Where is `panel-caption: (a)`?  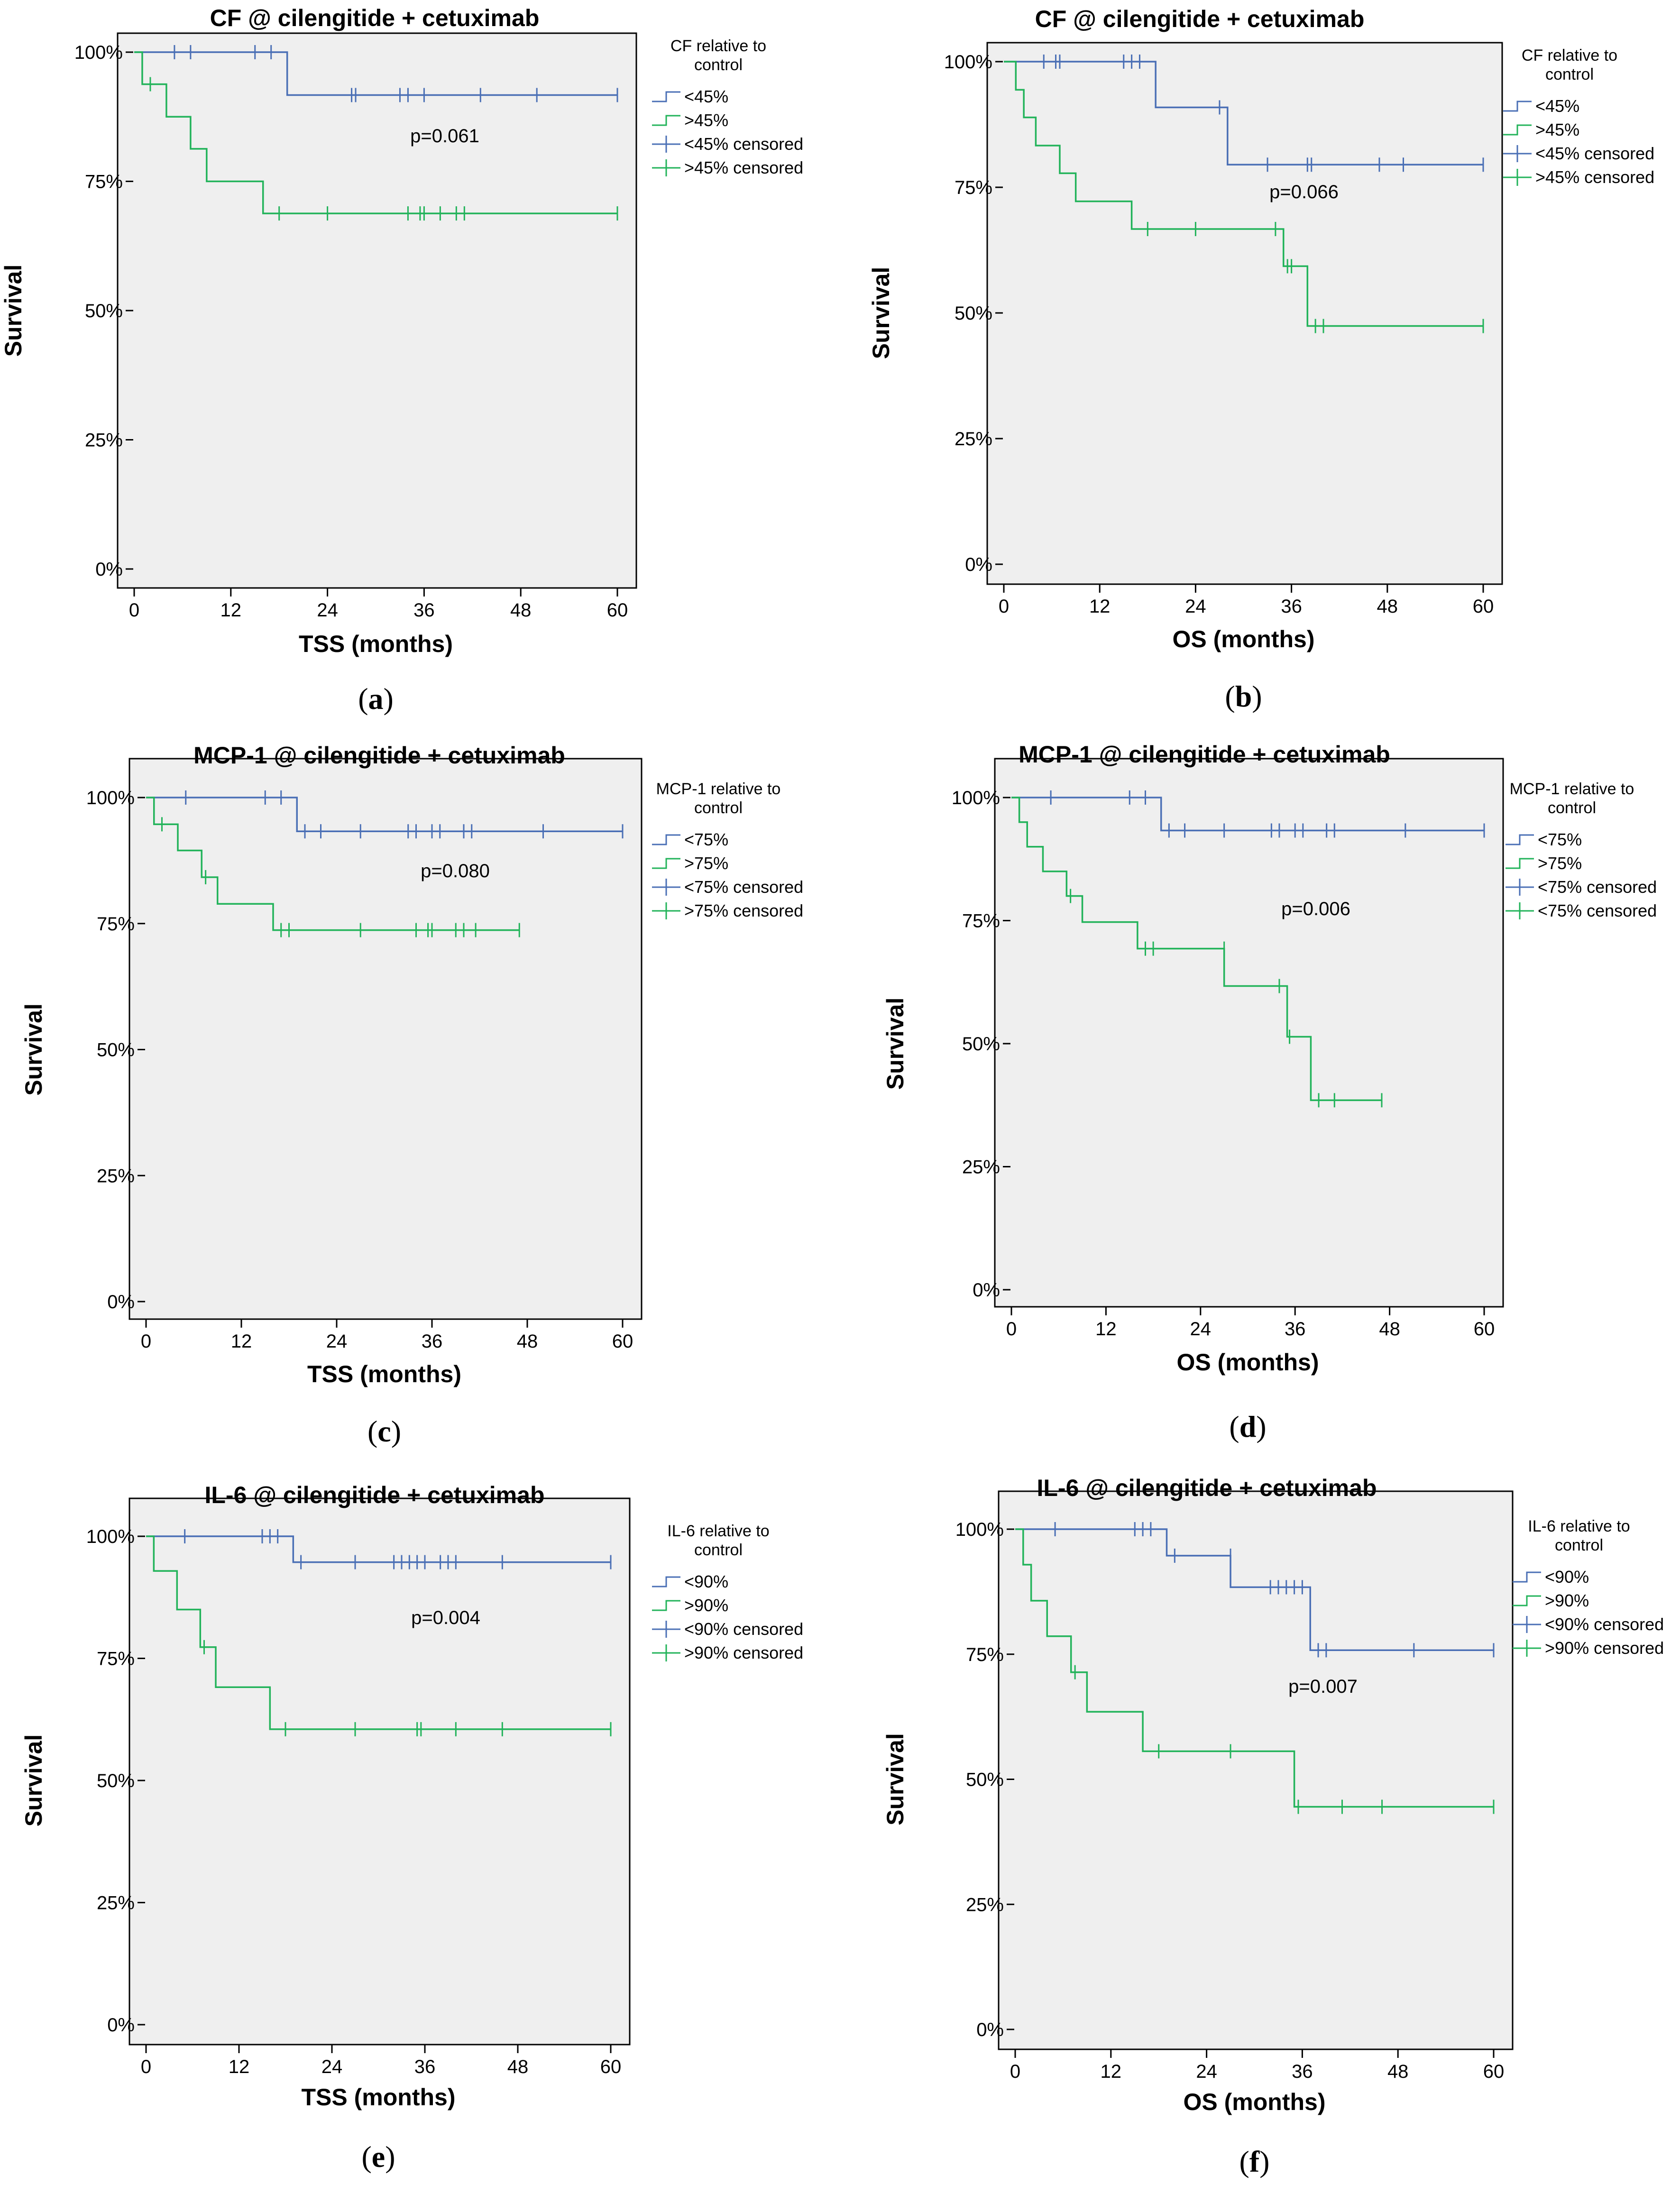 panel-caption: (a) is located at coordinates (376, 699).